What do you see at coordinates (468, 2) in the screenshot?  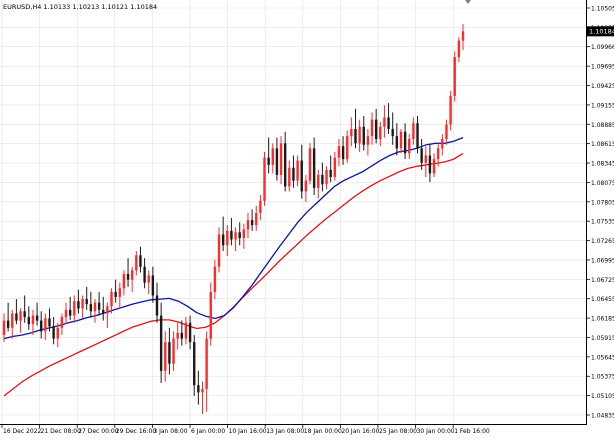 I see `shift-marker-icon` at bounding box center [468, 2].